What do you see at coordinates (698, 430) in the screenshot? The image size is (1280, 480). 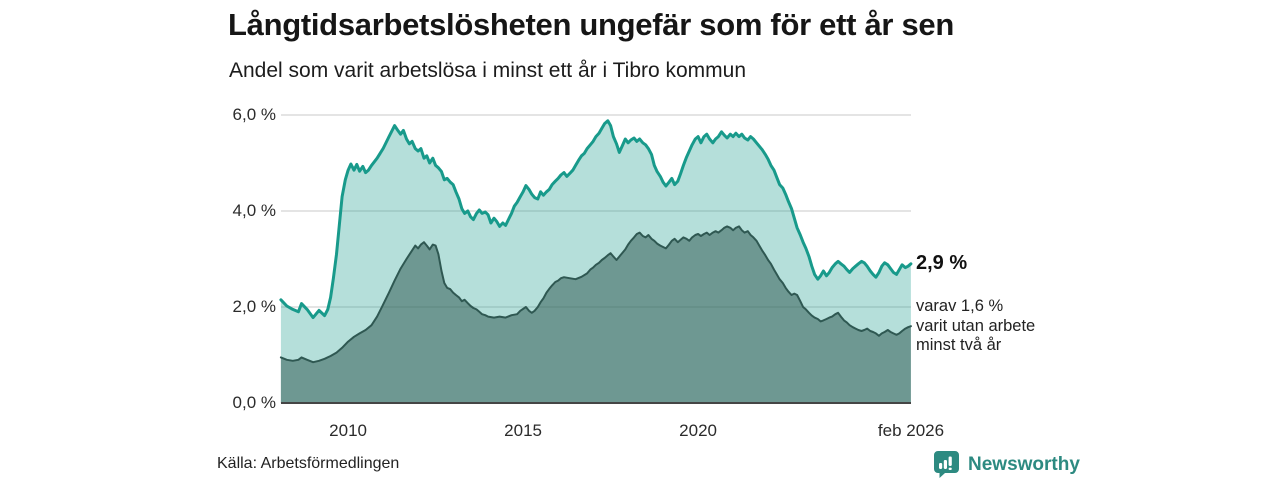 I see `x-tick-label: 2020` at bounding box center [698, 430].